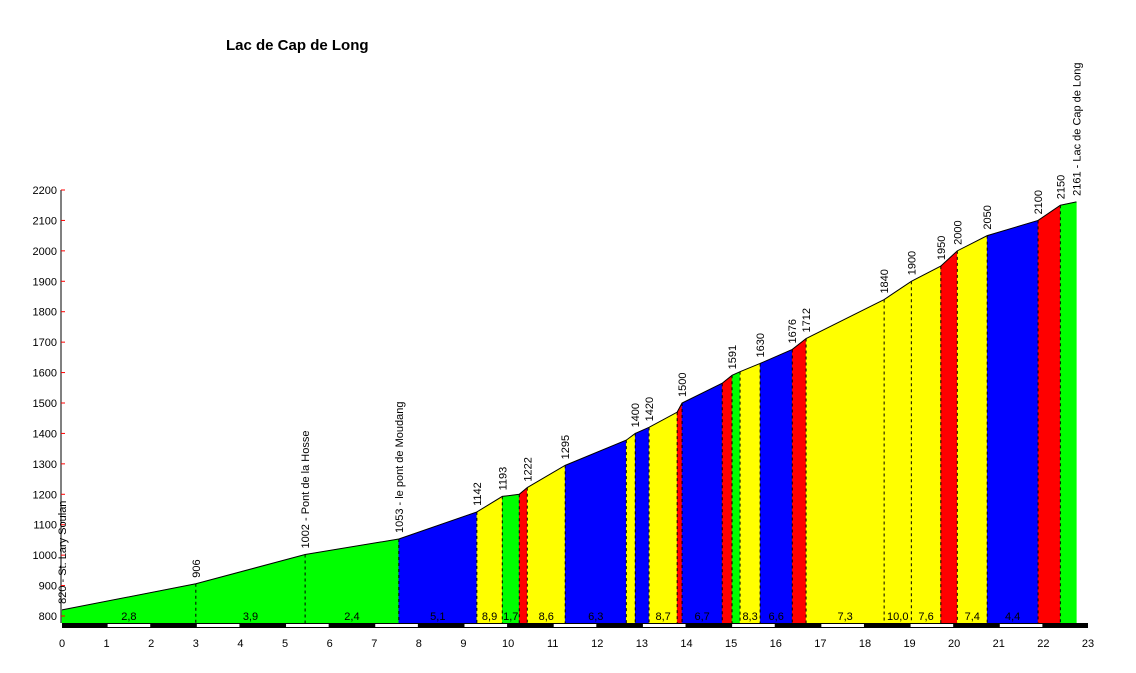 This screenshot has width=1136, height=673. I want to click on x-tick-label: 0, so click(62, 644).